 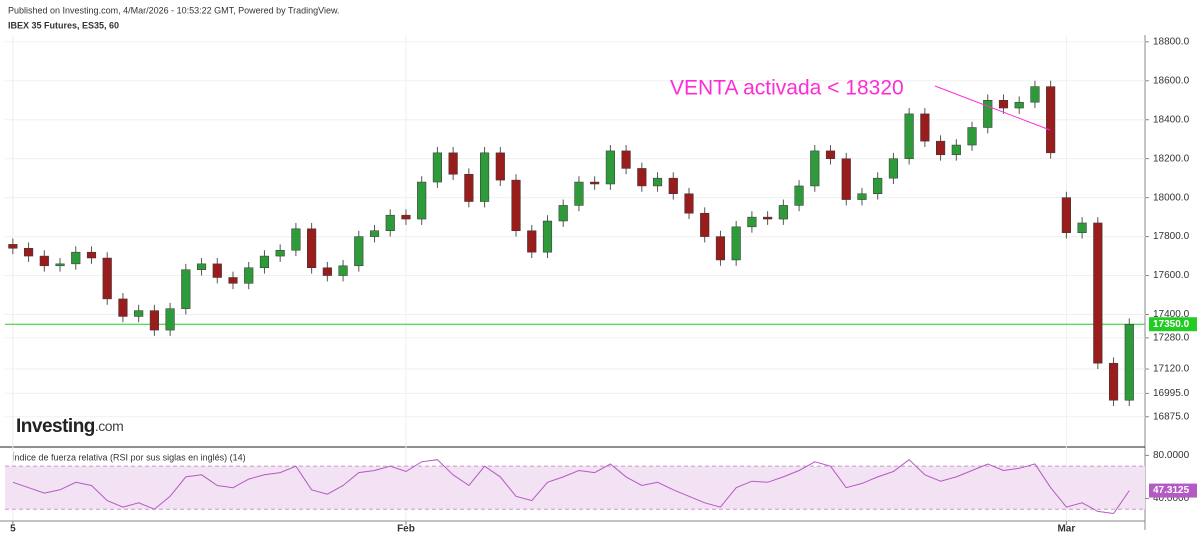 What do you see at coordinates (575, 488) in the screenshot?
I see `rsi-band` at bounding box center [575, 488].